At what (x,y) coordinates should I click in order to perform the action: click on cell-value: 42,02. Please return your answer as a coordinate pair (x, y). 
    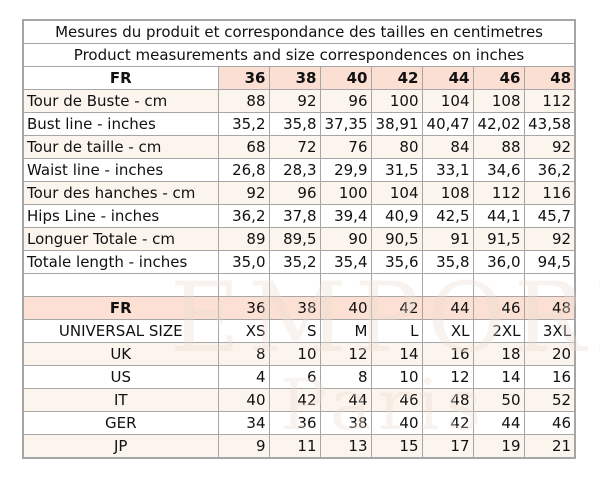
    Looking at the image, I should click on (498, 124).